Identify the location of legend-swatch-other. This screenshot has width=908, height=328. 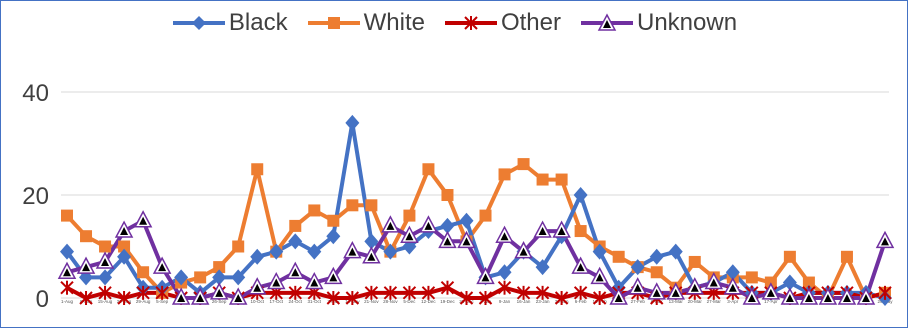
(470, 23).